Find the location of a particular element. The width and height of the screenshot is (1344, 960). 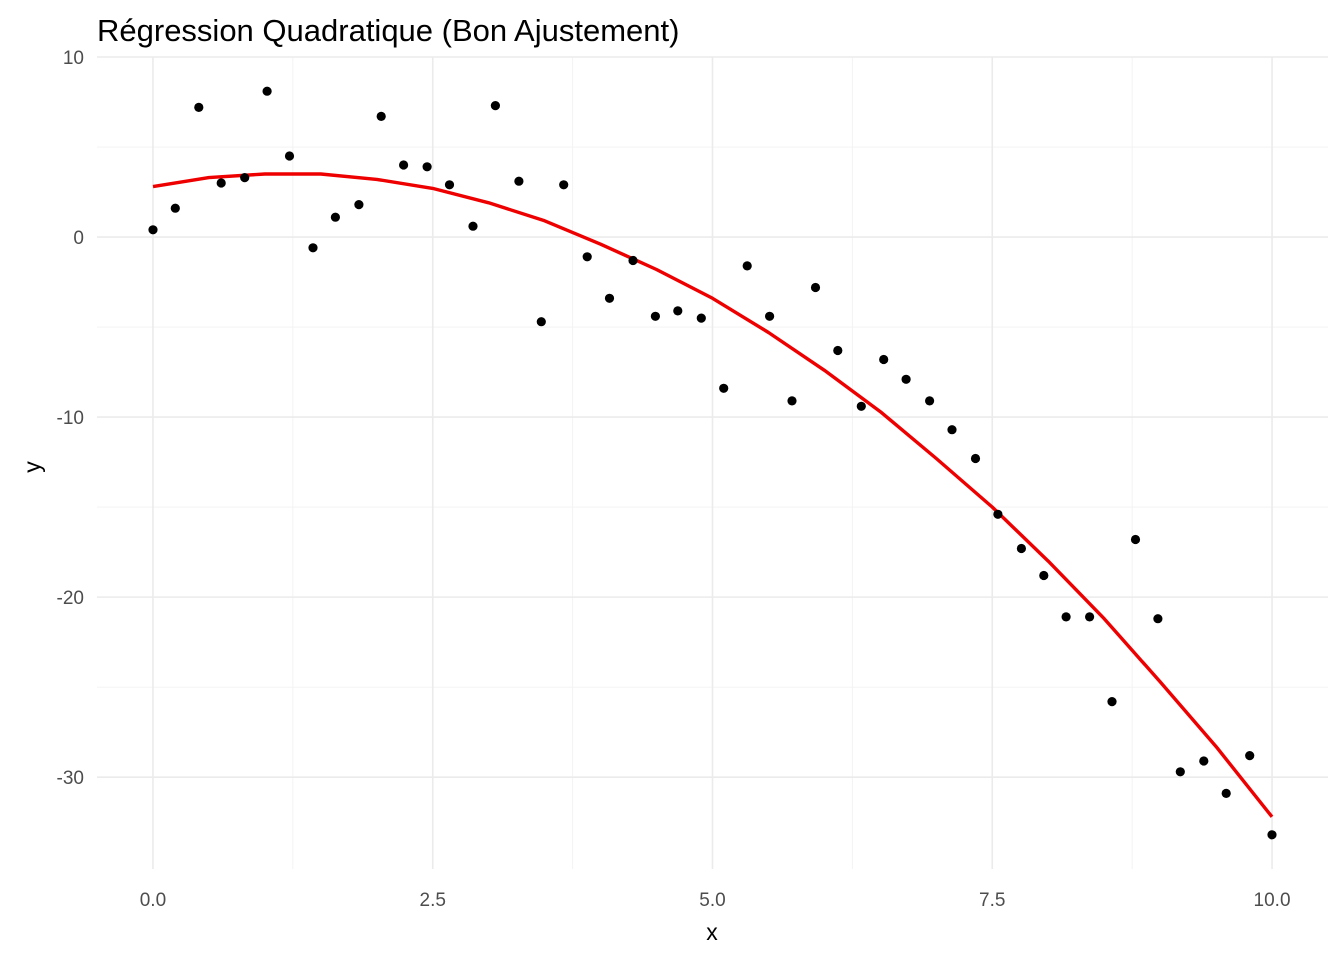

x-axis-title: x is located at coordinates (712, 932).